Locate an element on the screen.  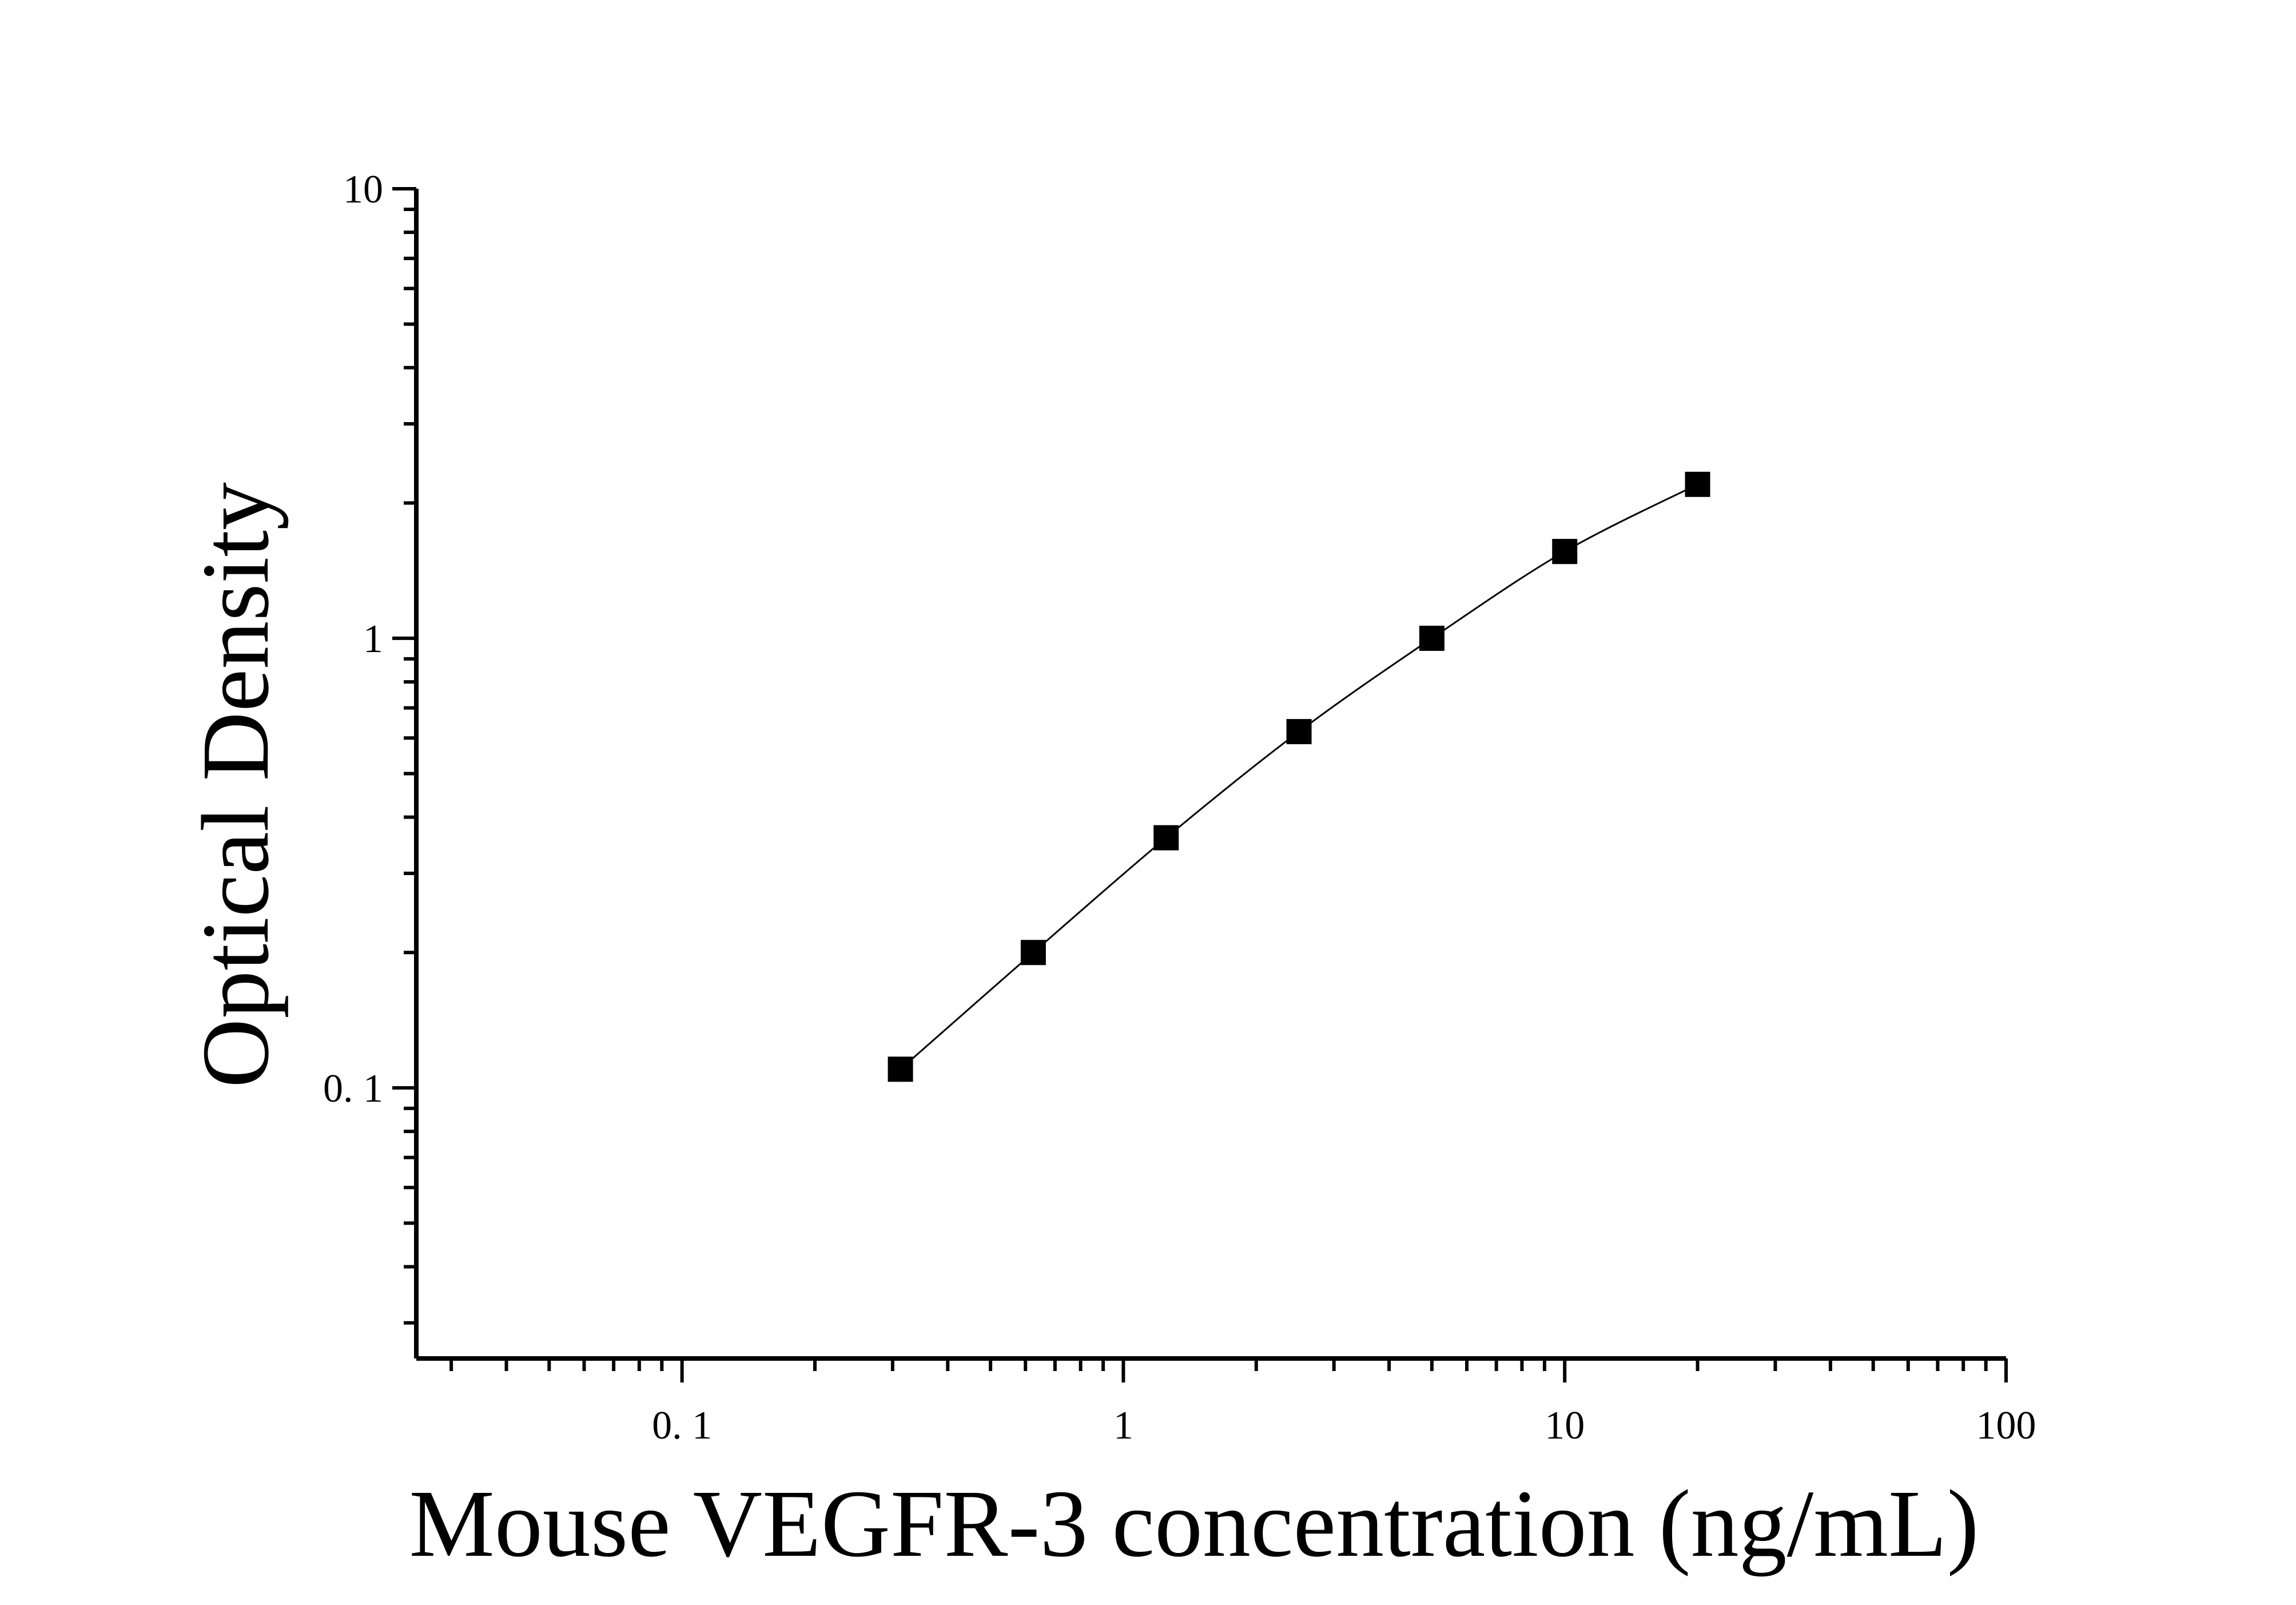
y-tick-label: 1 is located at coordinates (373, 639).